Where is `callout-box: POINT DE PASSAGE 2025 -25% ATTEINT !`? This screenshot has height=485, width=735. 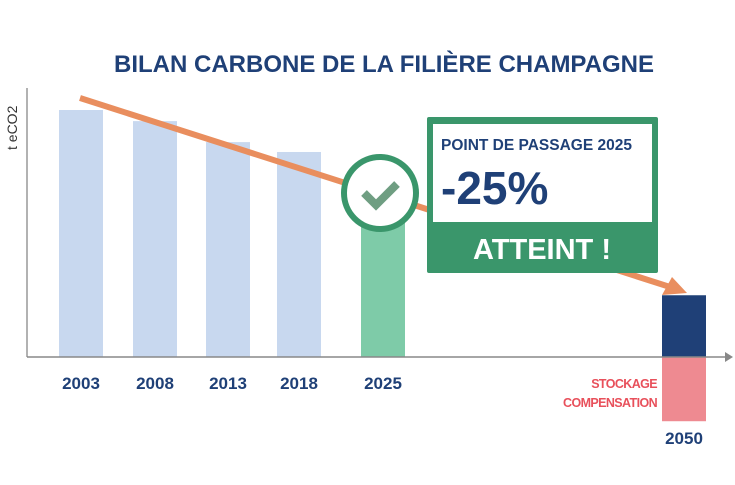
callout-box: POINT DE PASSAGE 2025 -25% ATTEINT ! is located at coordinates (542, 195).